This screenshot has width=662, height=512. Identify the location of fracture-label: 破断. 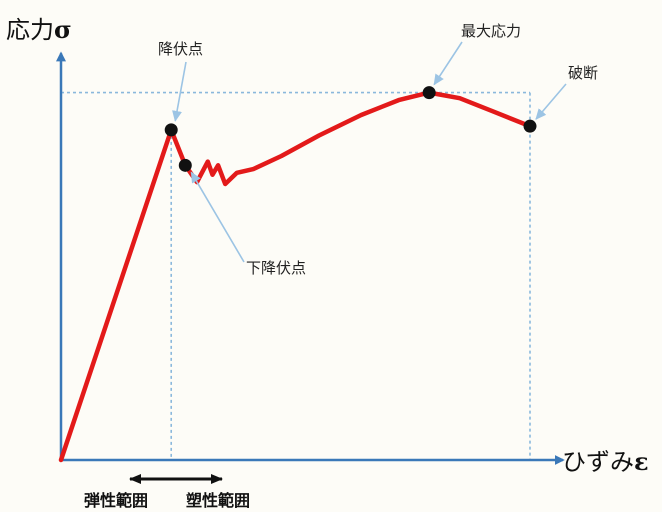
(583, 73).